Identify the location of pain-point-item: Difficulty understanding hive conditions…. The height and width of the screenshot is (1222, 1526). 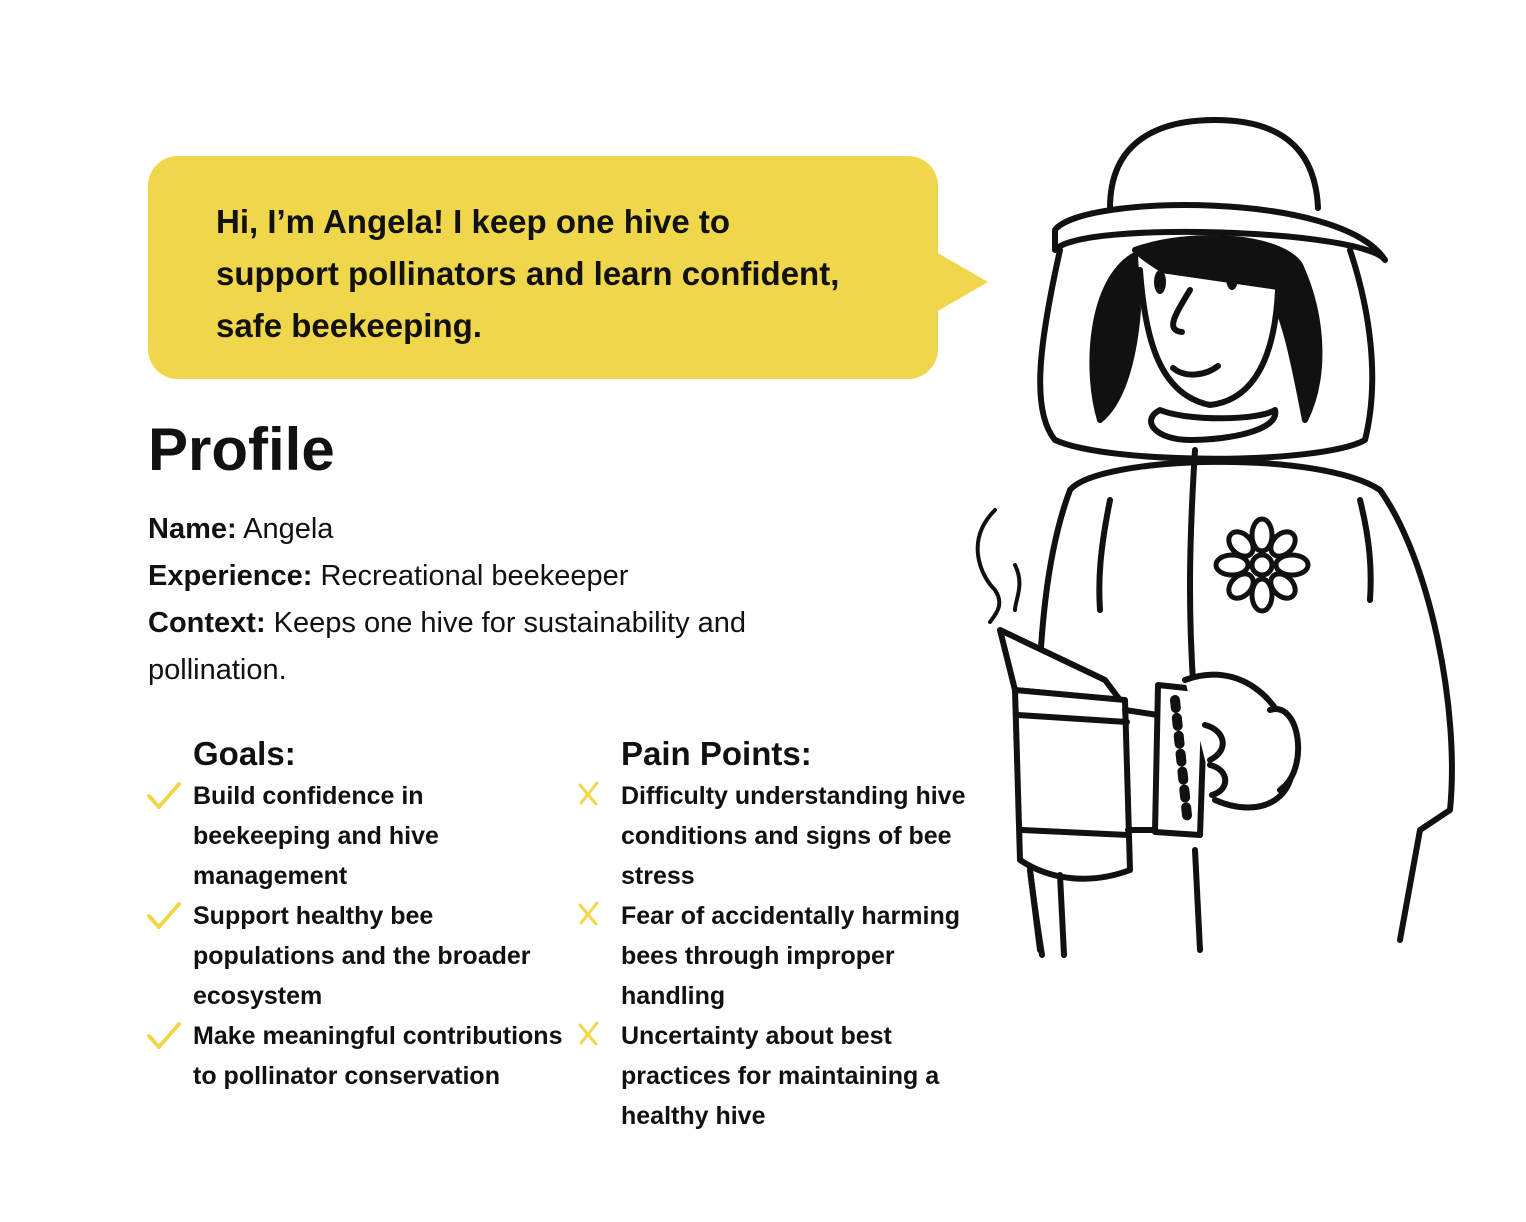
(779, 836).